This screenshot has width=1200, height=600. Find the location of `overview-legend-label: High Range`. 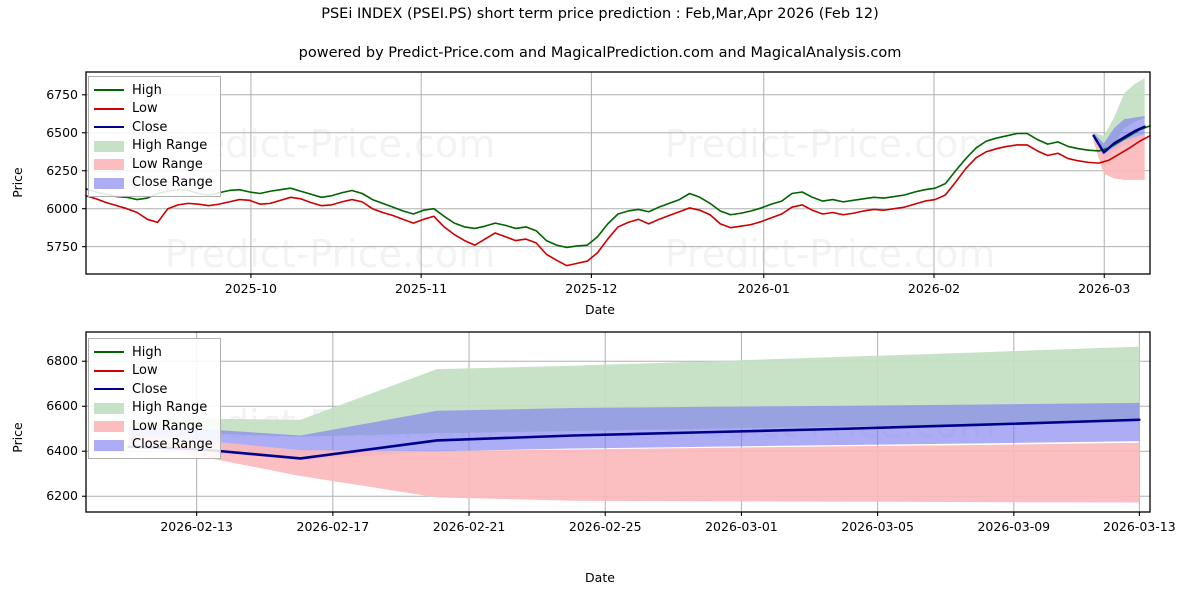

overview-legend-label: High Range is located at coordinates (170, 146).